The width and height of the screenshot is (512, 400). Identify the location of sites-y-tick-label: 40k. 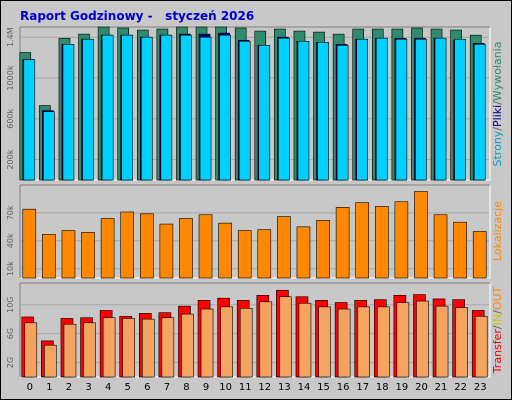
(10, 240).